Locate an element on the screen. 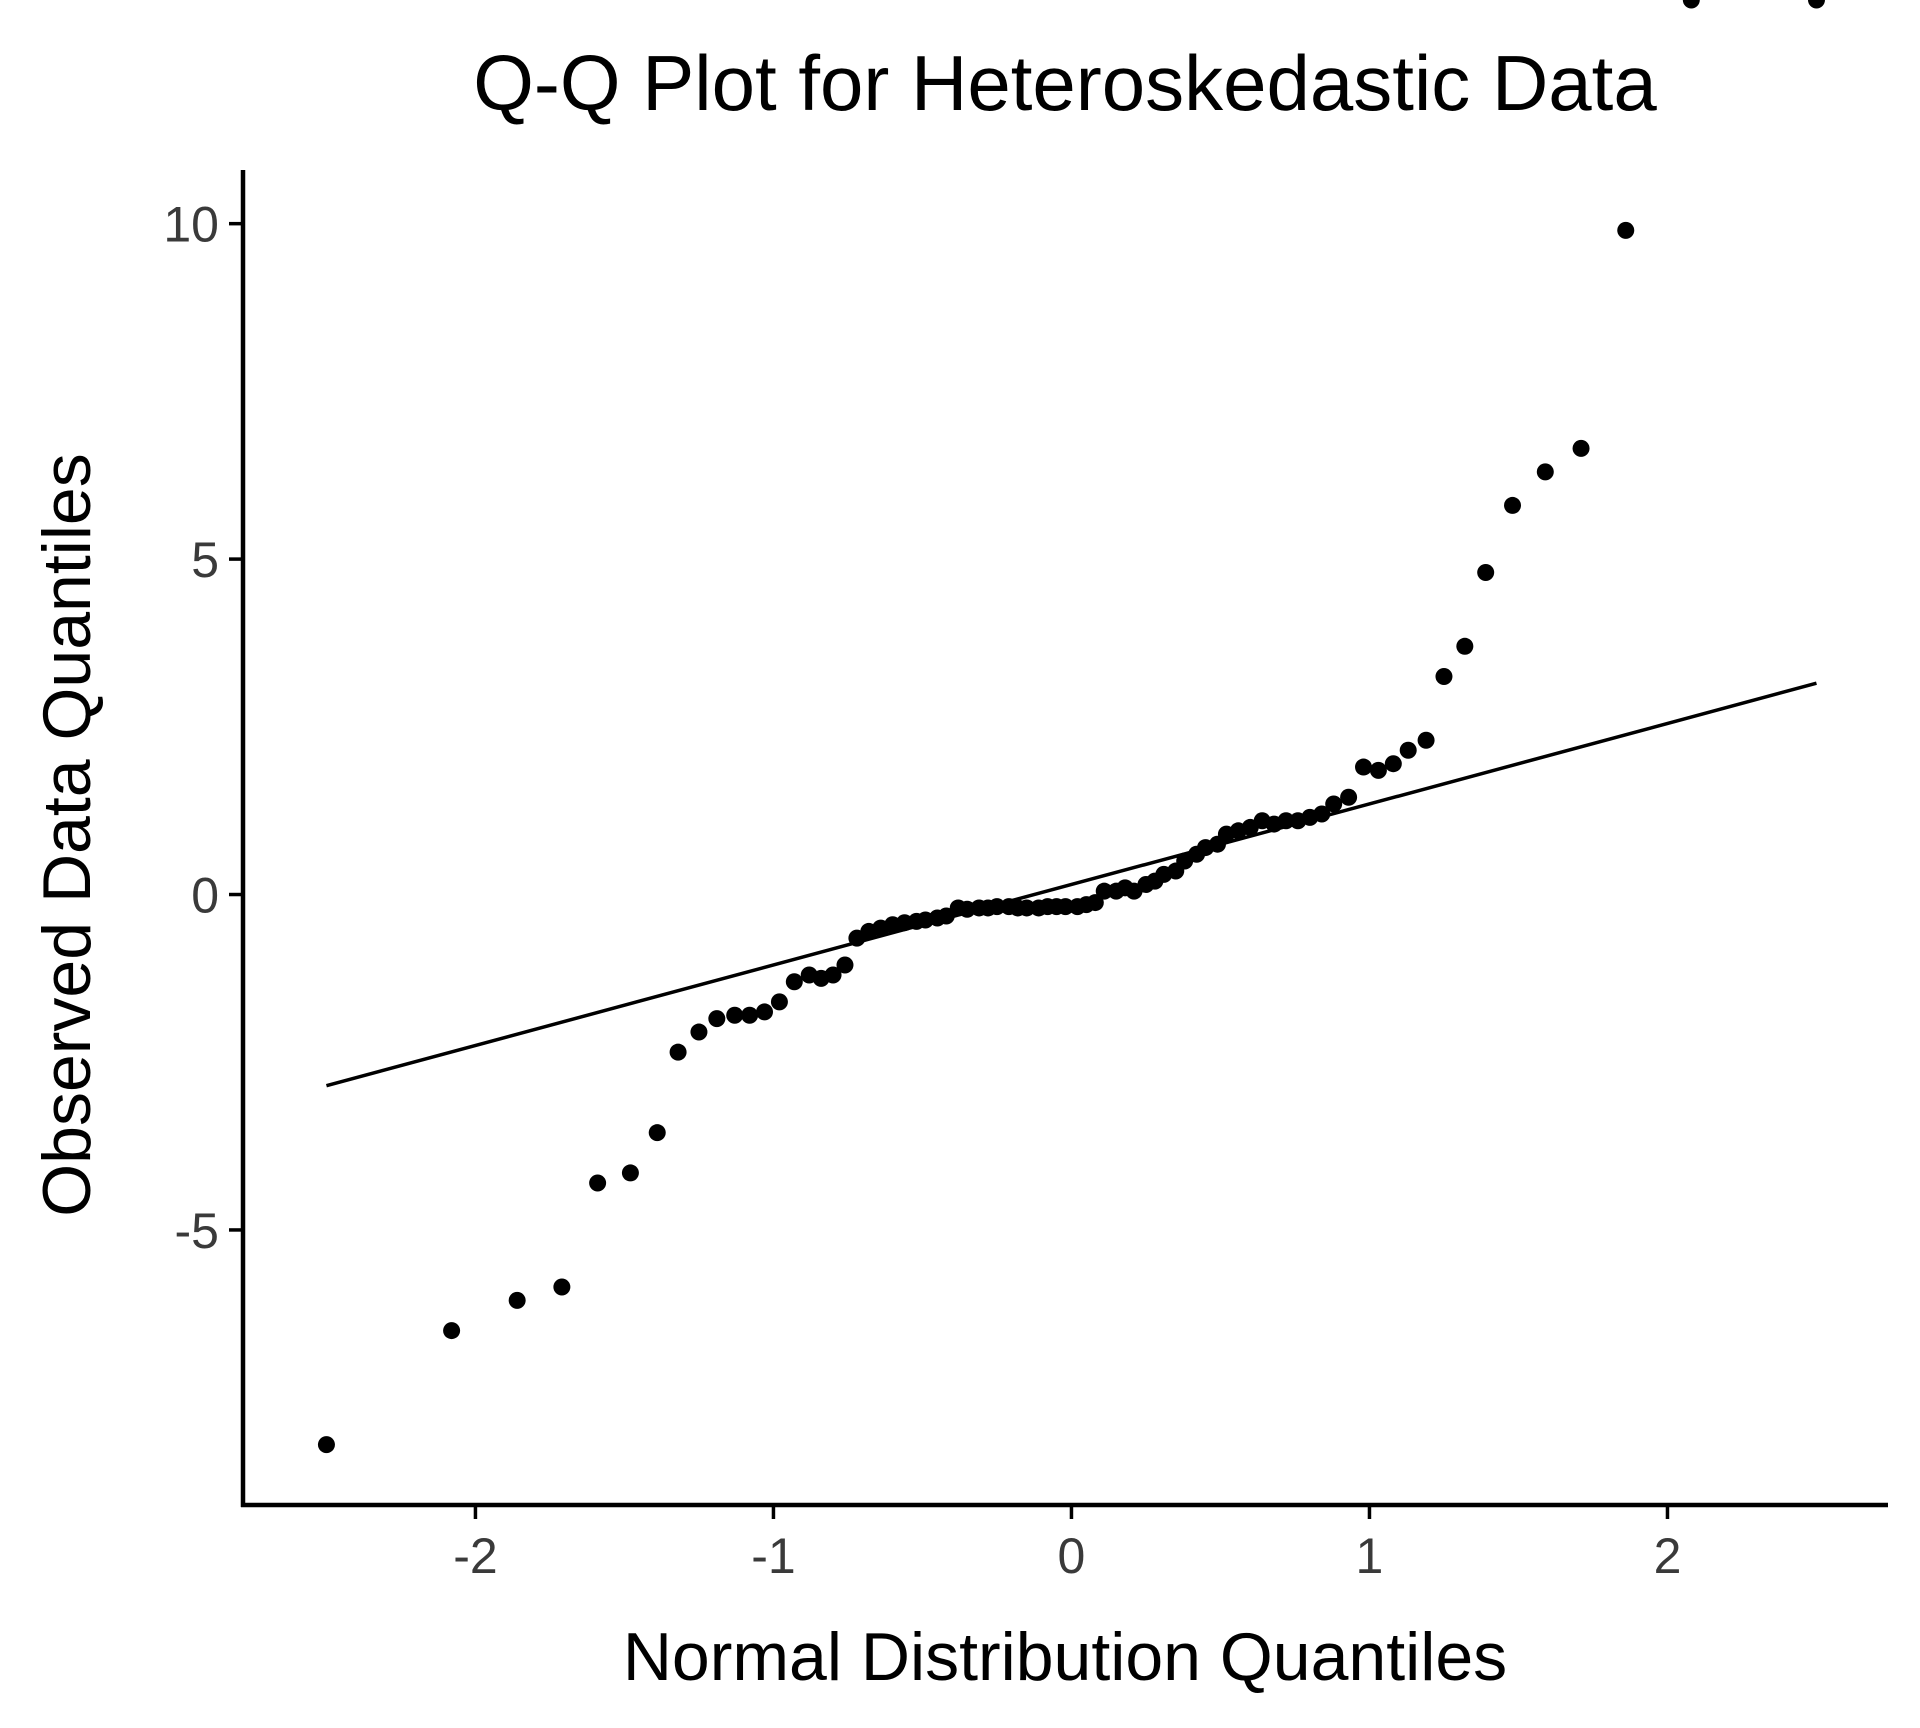  x-tick-label: -1 is located at coordinates (773, 1556).